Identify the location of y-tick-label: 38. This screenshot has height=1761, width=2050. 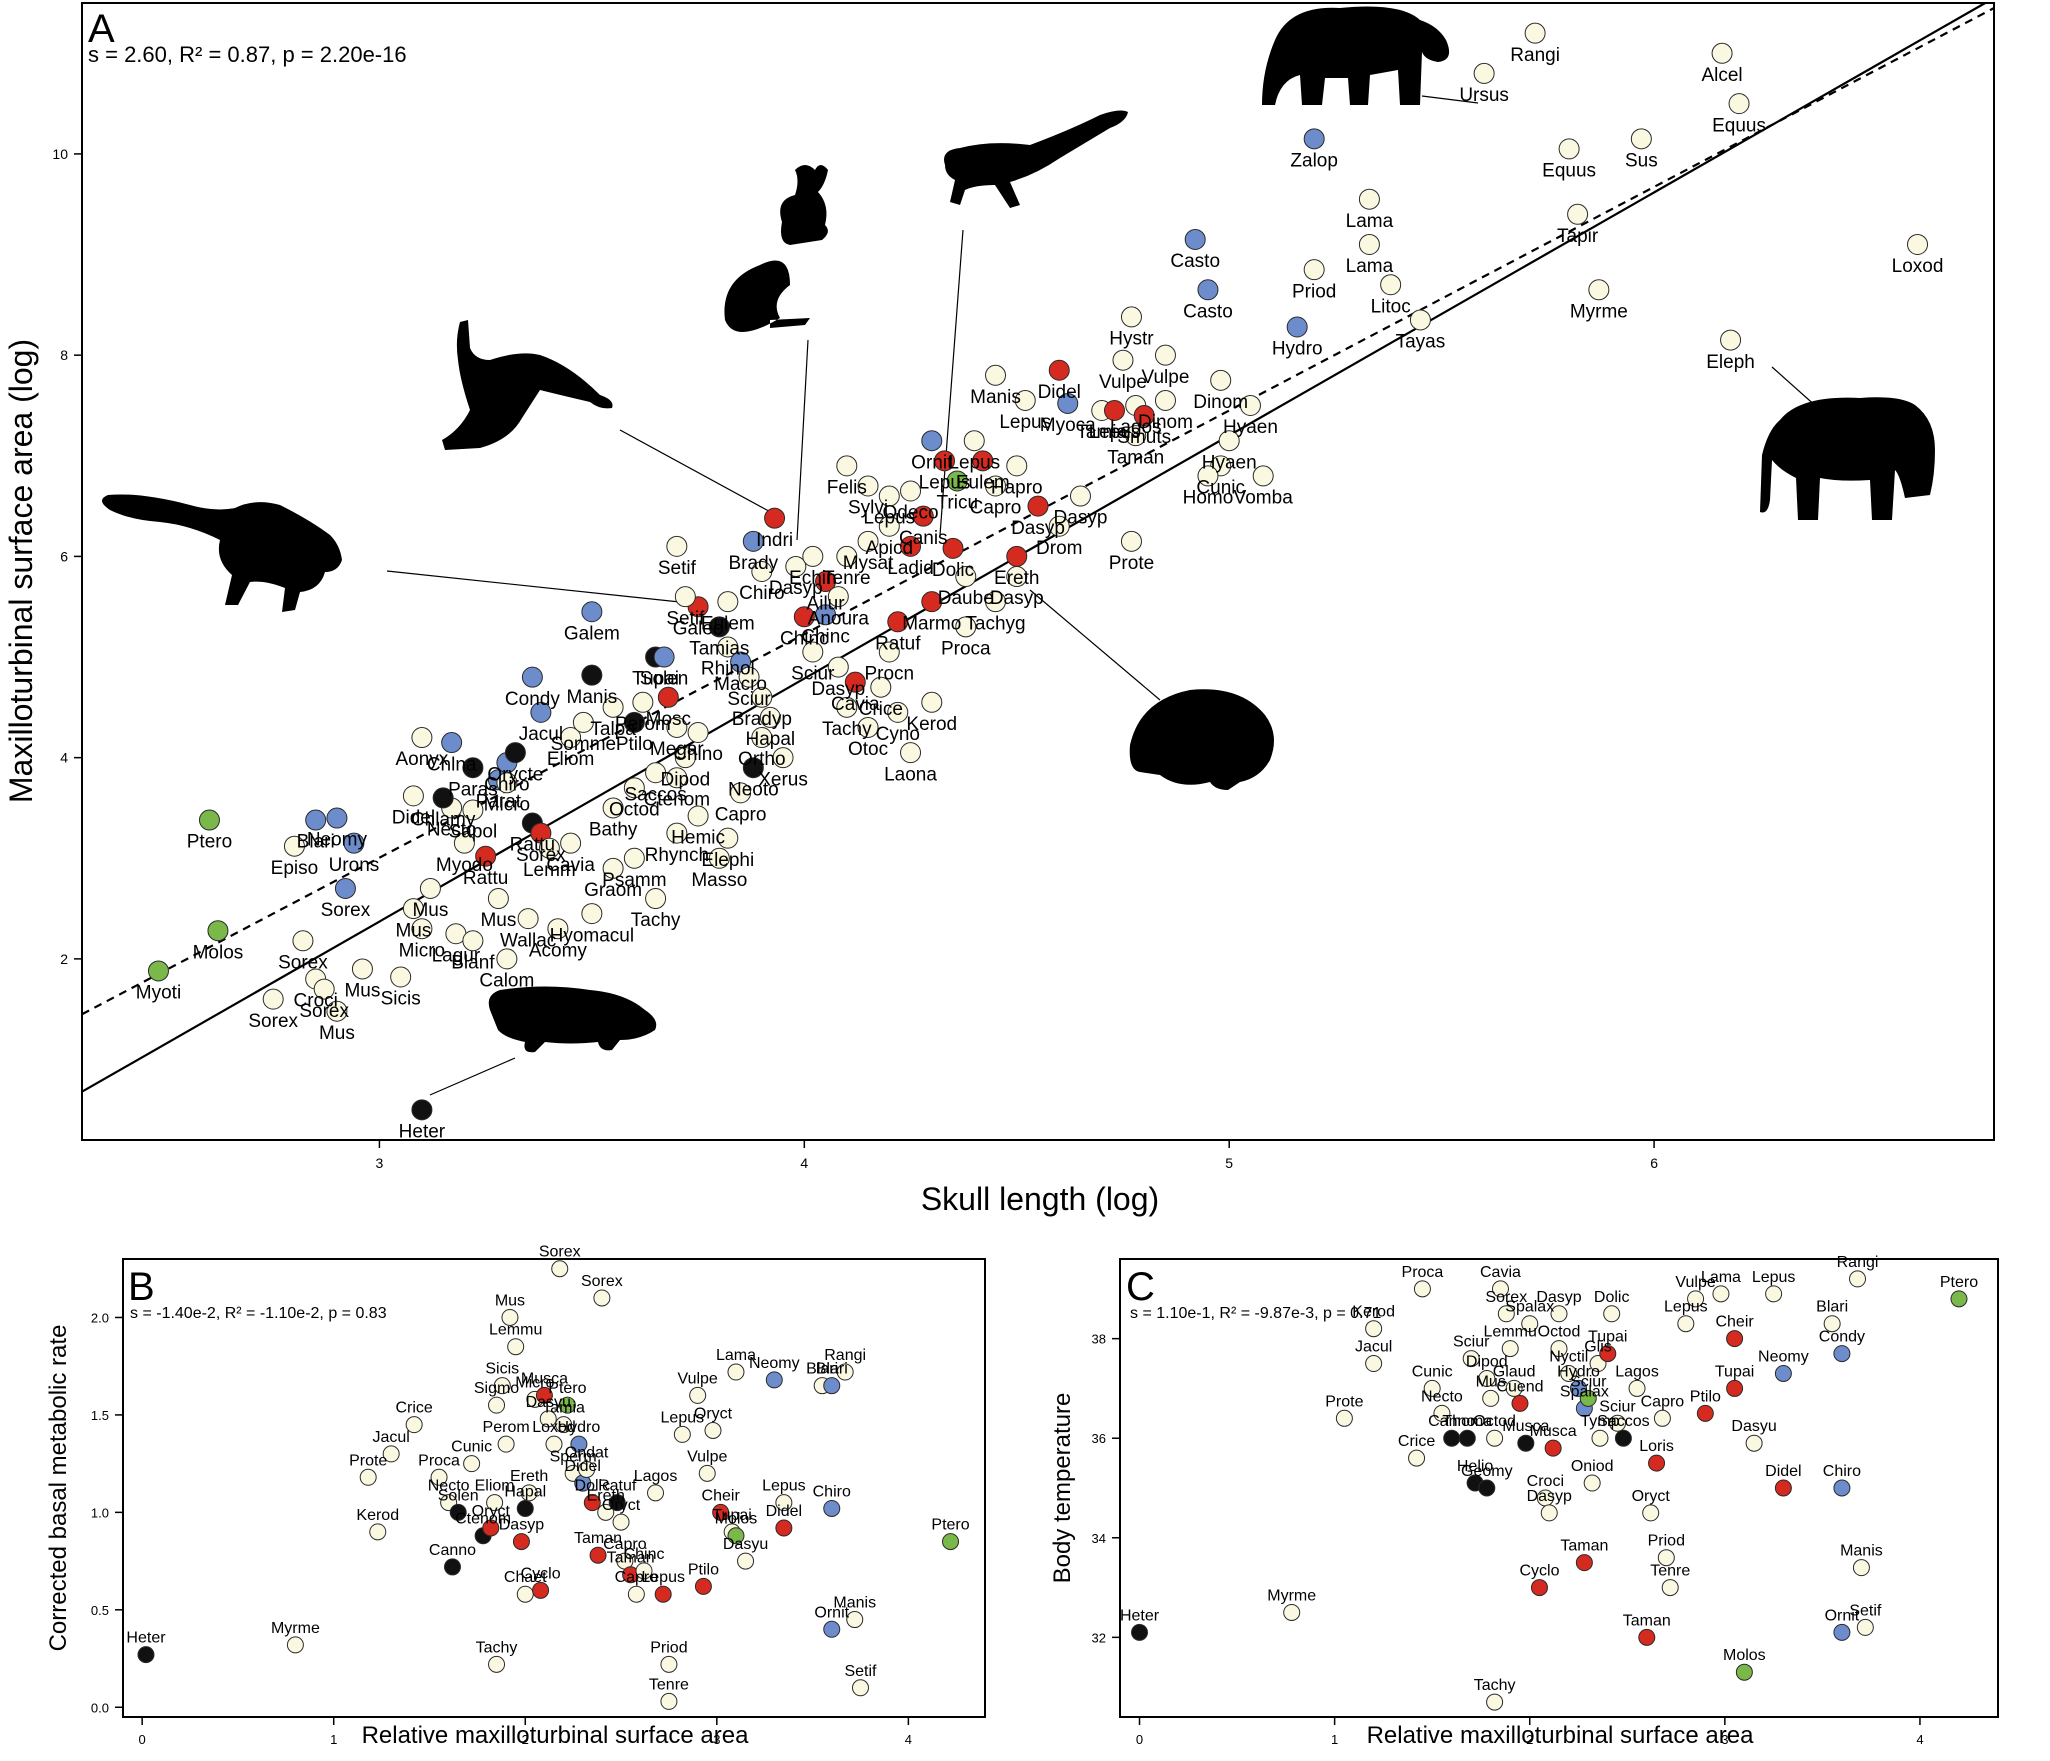
(1099, 1339).